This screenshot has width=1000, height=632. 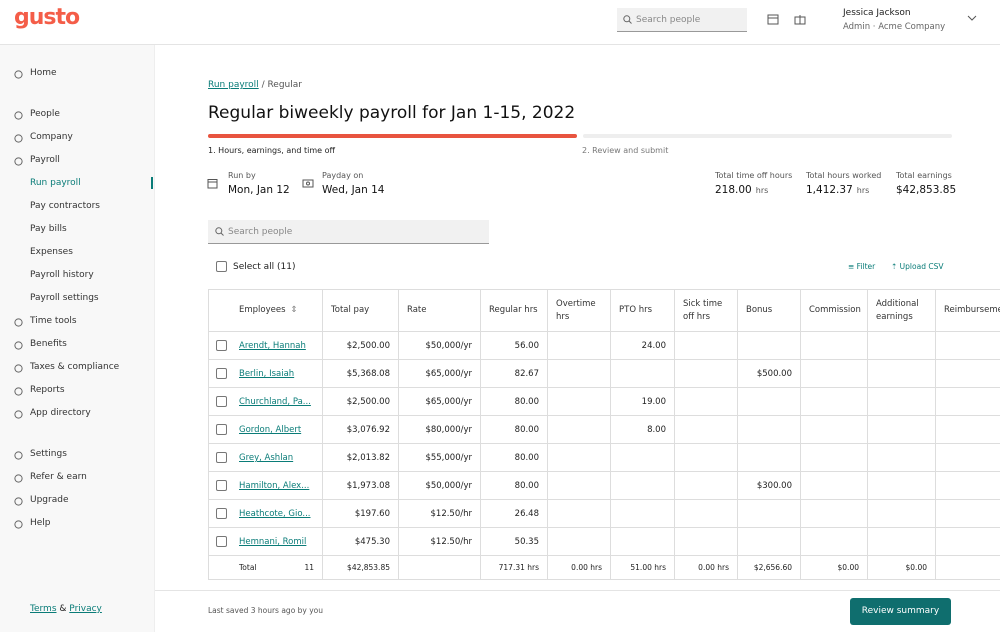 I want to click on cell: $0.00, so click(x=901, y=567).